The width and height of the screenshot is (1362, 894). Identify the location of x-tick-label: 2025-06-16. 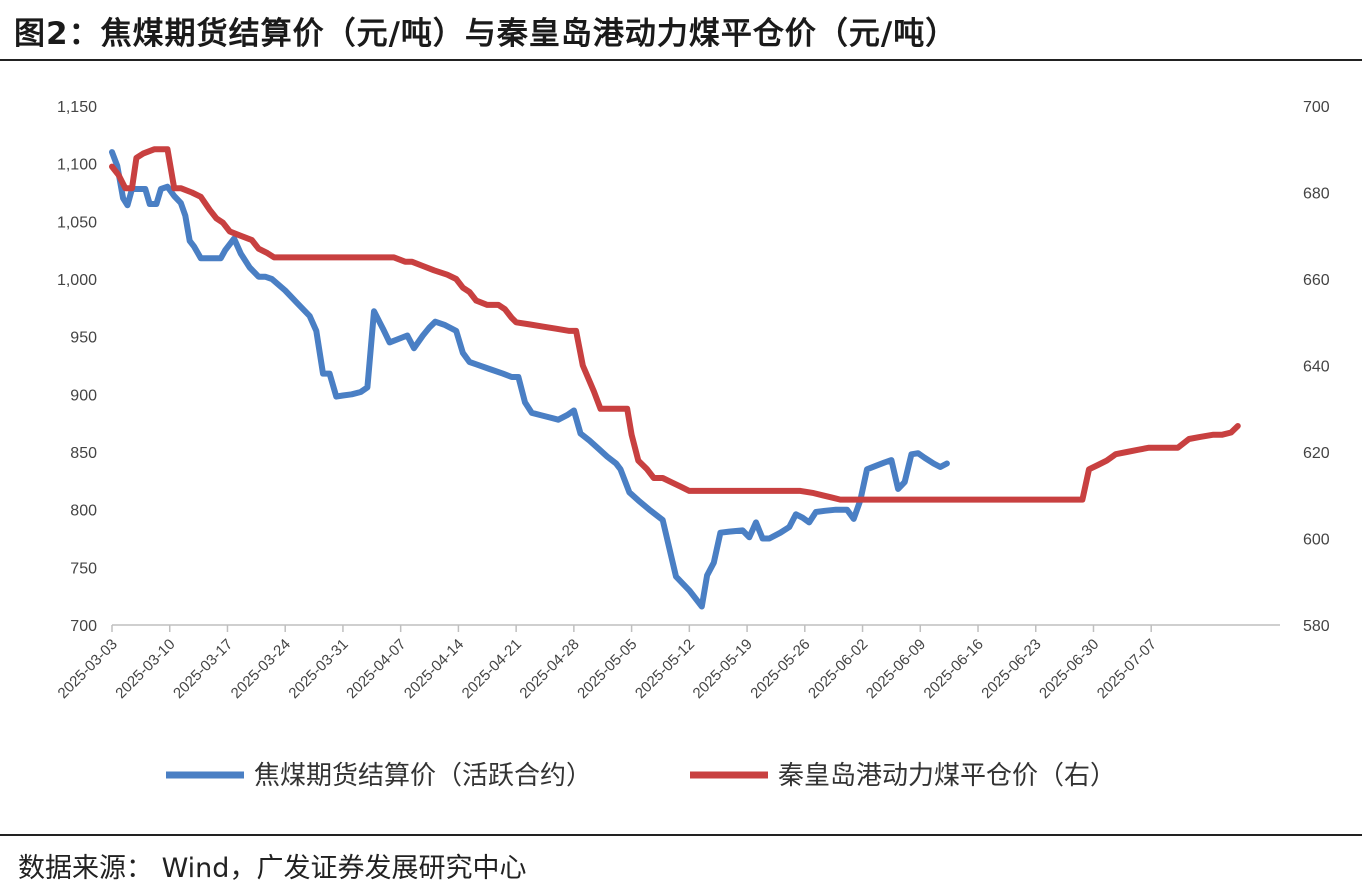
(954, 669).